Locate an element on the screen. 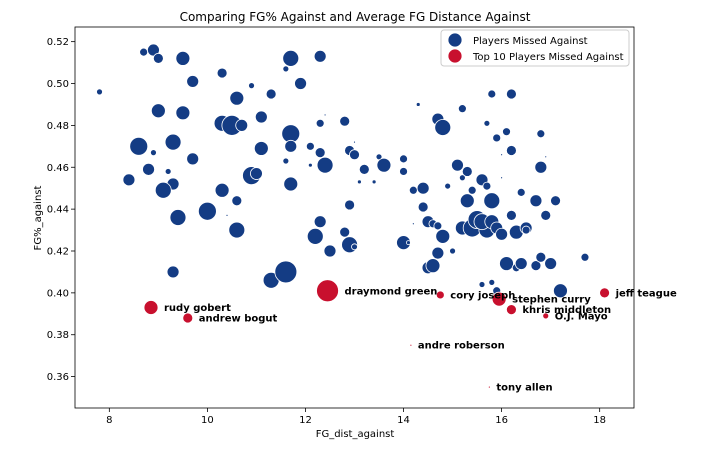 Image resolution: width=705 pixels, height=455 pixels. y-tick-label: 0.46 is located at coordinates (58, 168).